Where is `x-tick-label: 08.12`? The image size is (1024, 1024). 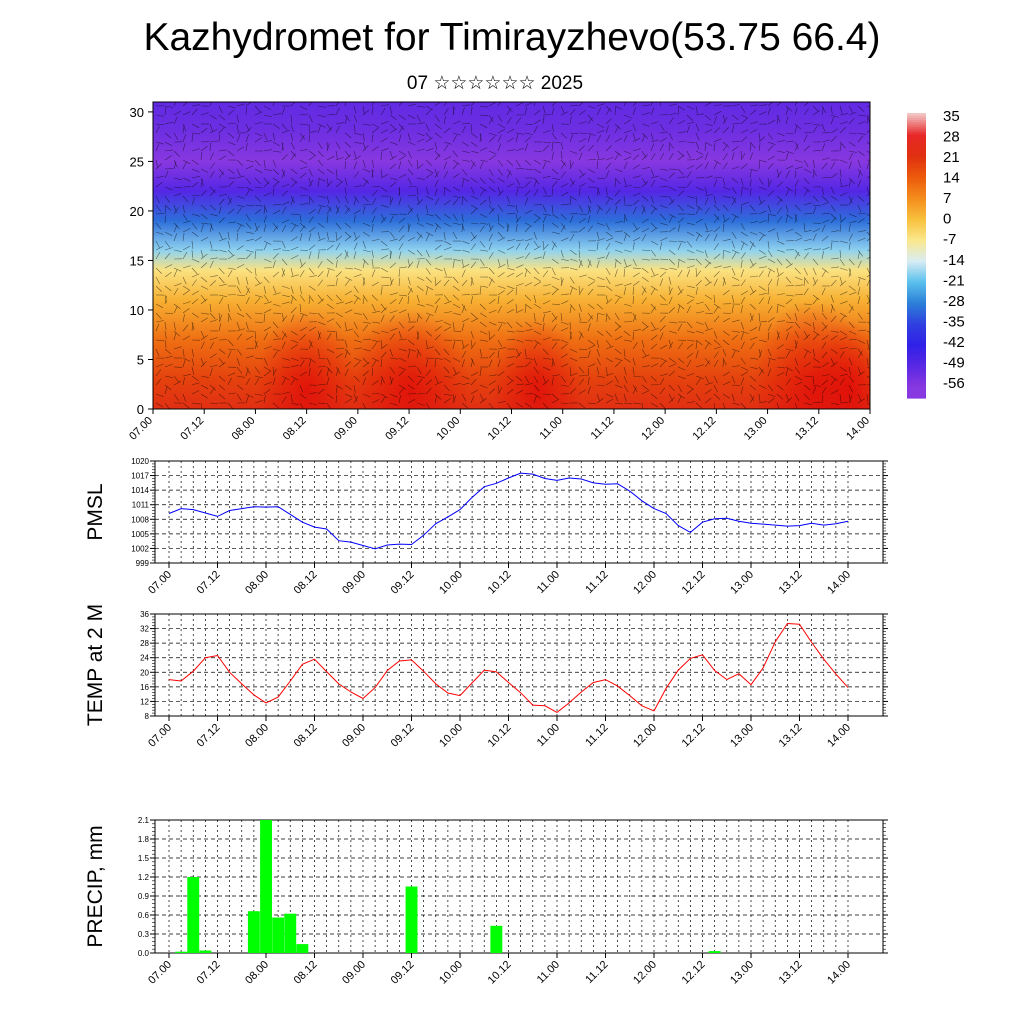 x-tick-label: 08.12 is located at coordinates (306, 973).